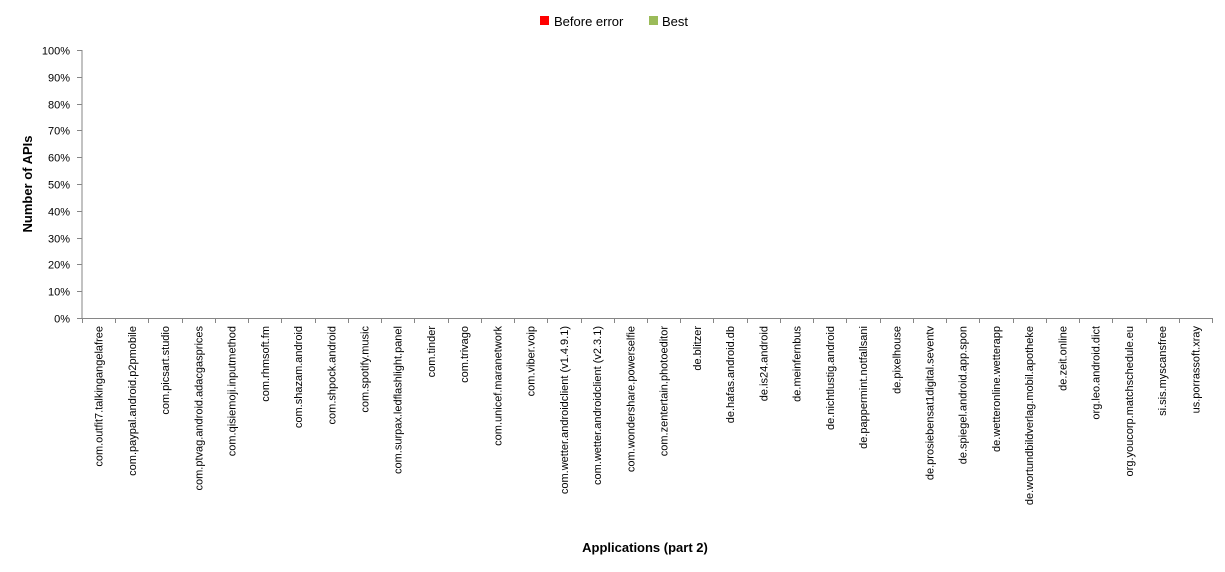 The image size is (1225, 572). Describe the element at coordinates (465, 354) in the screenshot. I see `x-category-label: com.trivago` at that location.